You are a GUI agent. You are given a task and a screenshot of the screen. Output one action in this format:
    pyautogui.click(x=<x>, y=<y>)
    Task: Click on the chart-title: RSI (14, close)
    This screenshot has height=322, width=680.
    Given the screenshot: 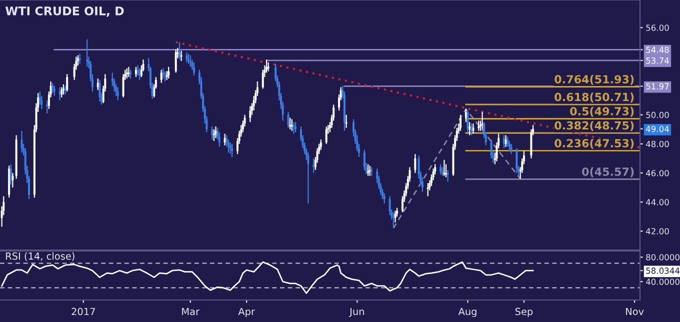 What is the action you would take?
    pyautogui.click(x=40, y=256)
    